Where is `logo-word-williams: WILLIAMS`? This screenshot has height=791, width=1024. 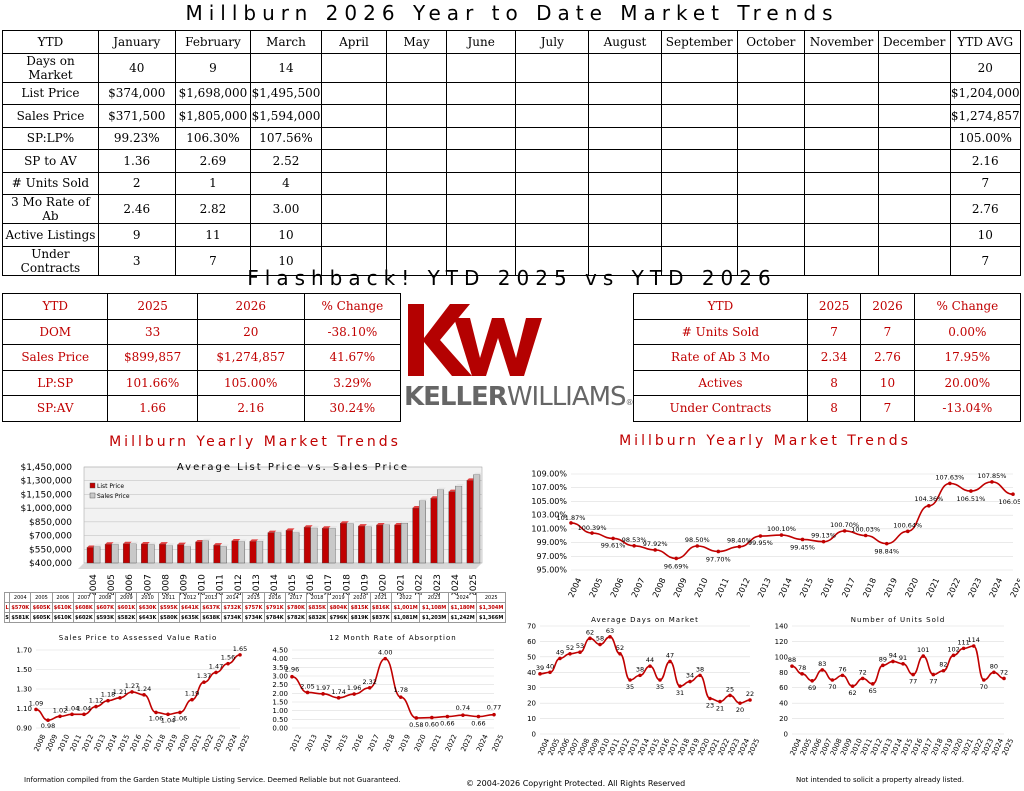
logo-word-williams: WILLIAMS is located at coordinates (566, 397).